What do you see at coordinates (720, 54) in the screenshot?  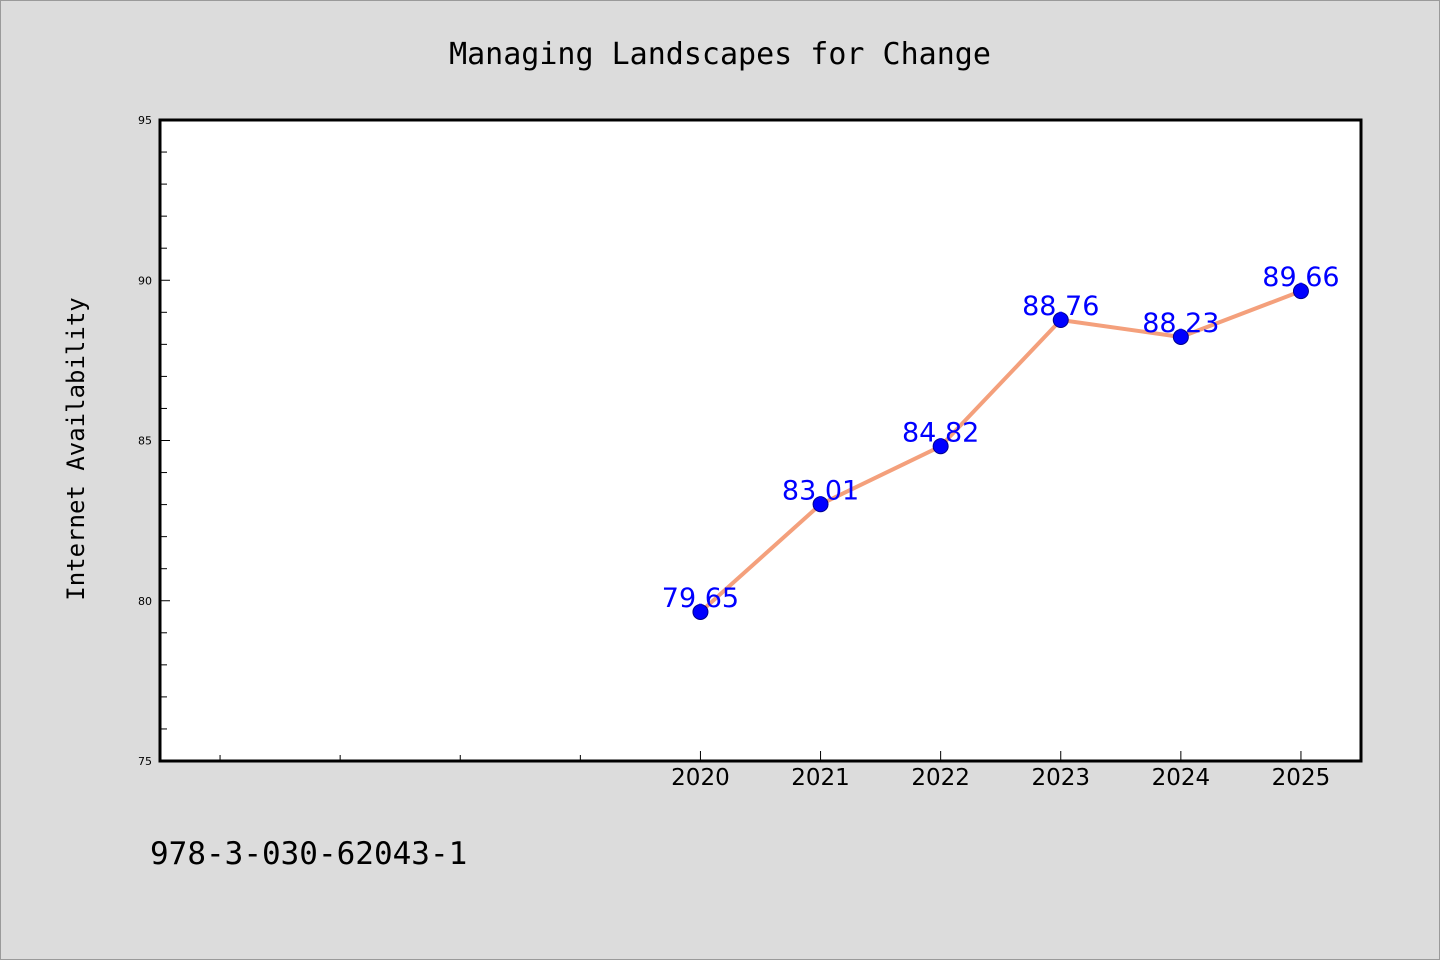 I see `chart-title: Managing Landscapes for Change` at bounding box center [720, 54].